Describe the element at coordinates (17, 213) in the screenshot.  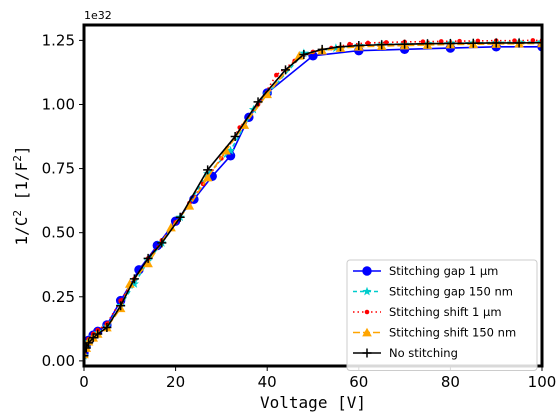
I see `y-axis-label-sup: 2` at that location.